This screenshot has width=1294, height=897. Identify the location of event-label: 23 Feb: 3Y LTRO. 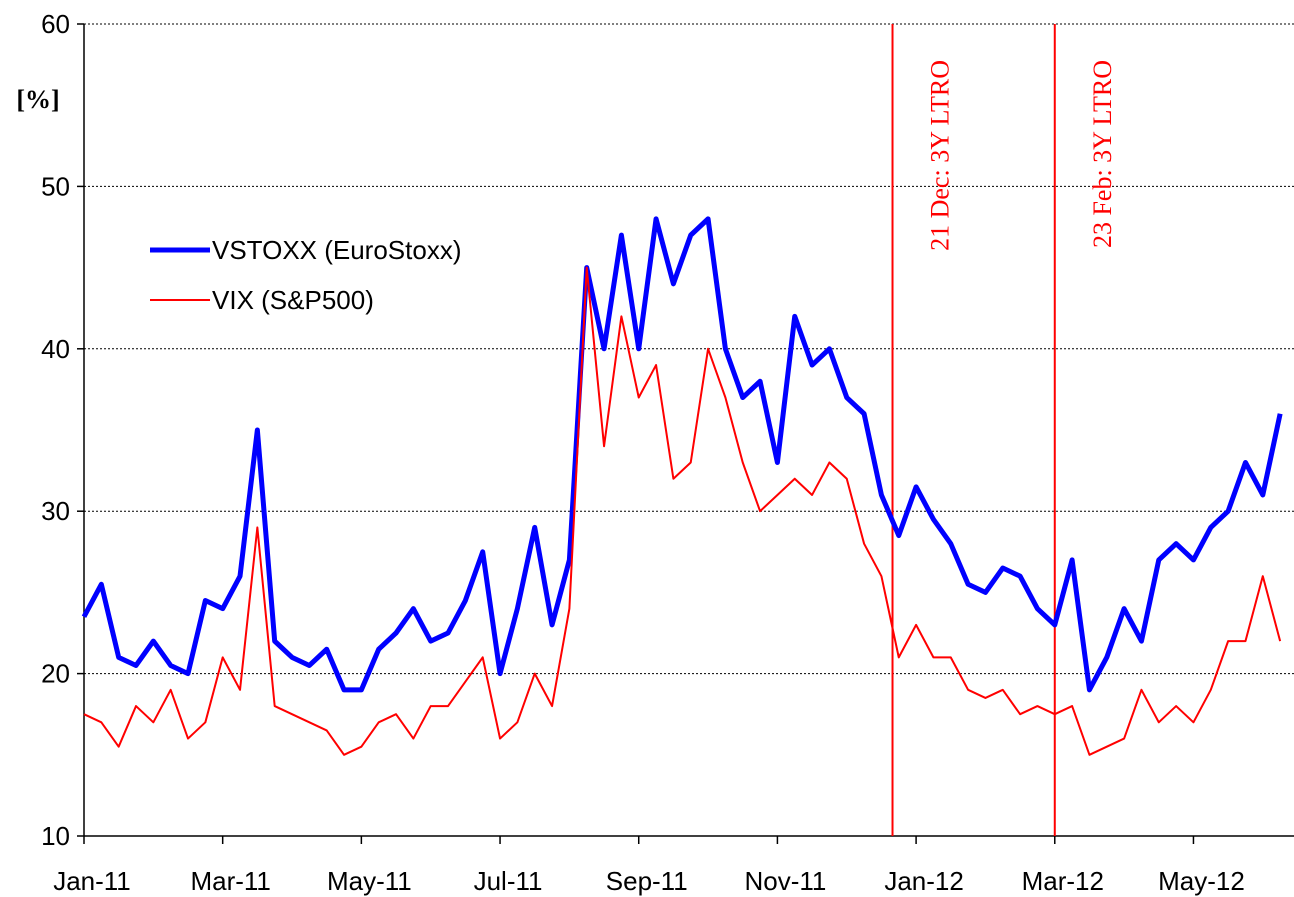
(1102, 154).